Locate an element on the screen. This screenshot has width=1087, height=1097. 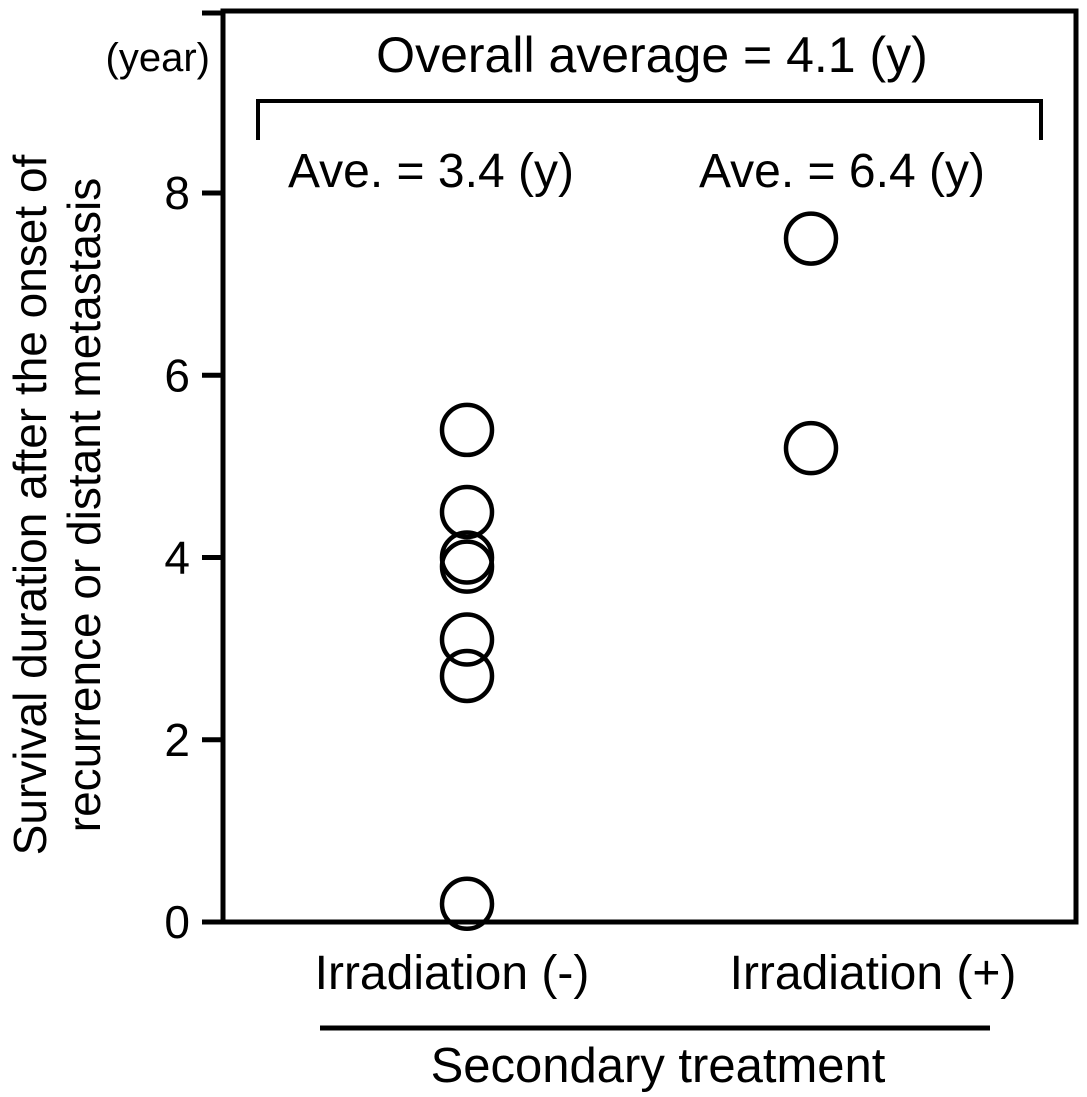
y-tick-label: 4 is located at coordinates (177, 558).